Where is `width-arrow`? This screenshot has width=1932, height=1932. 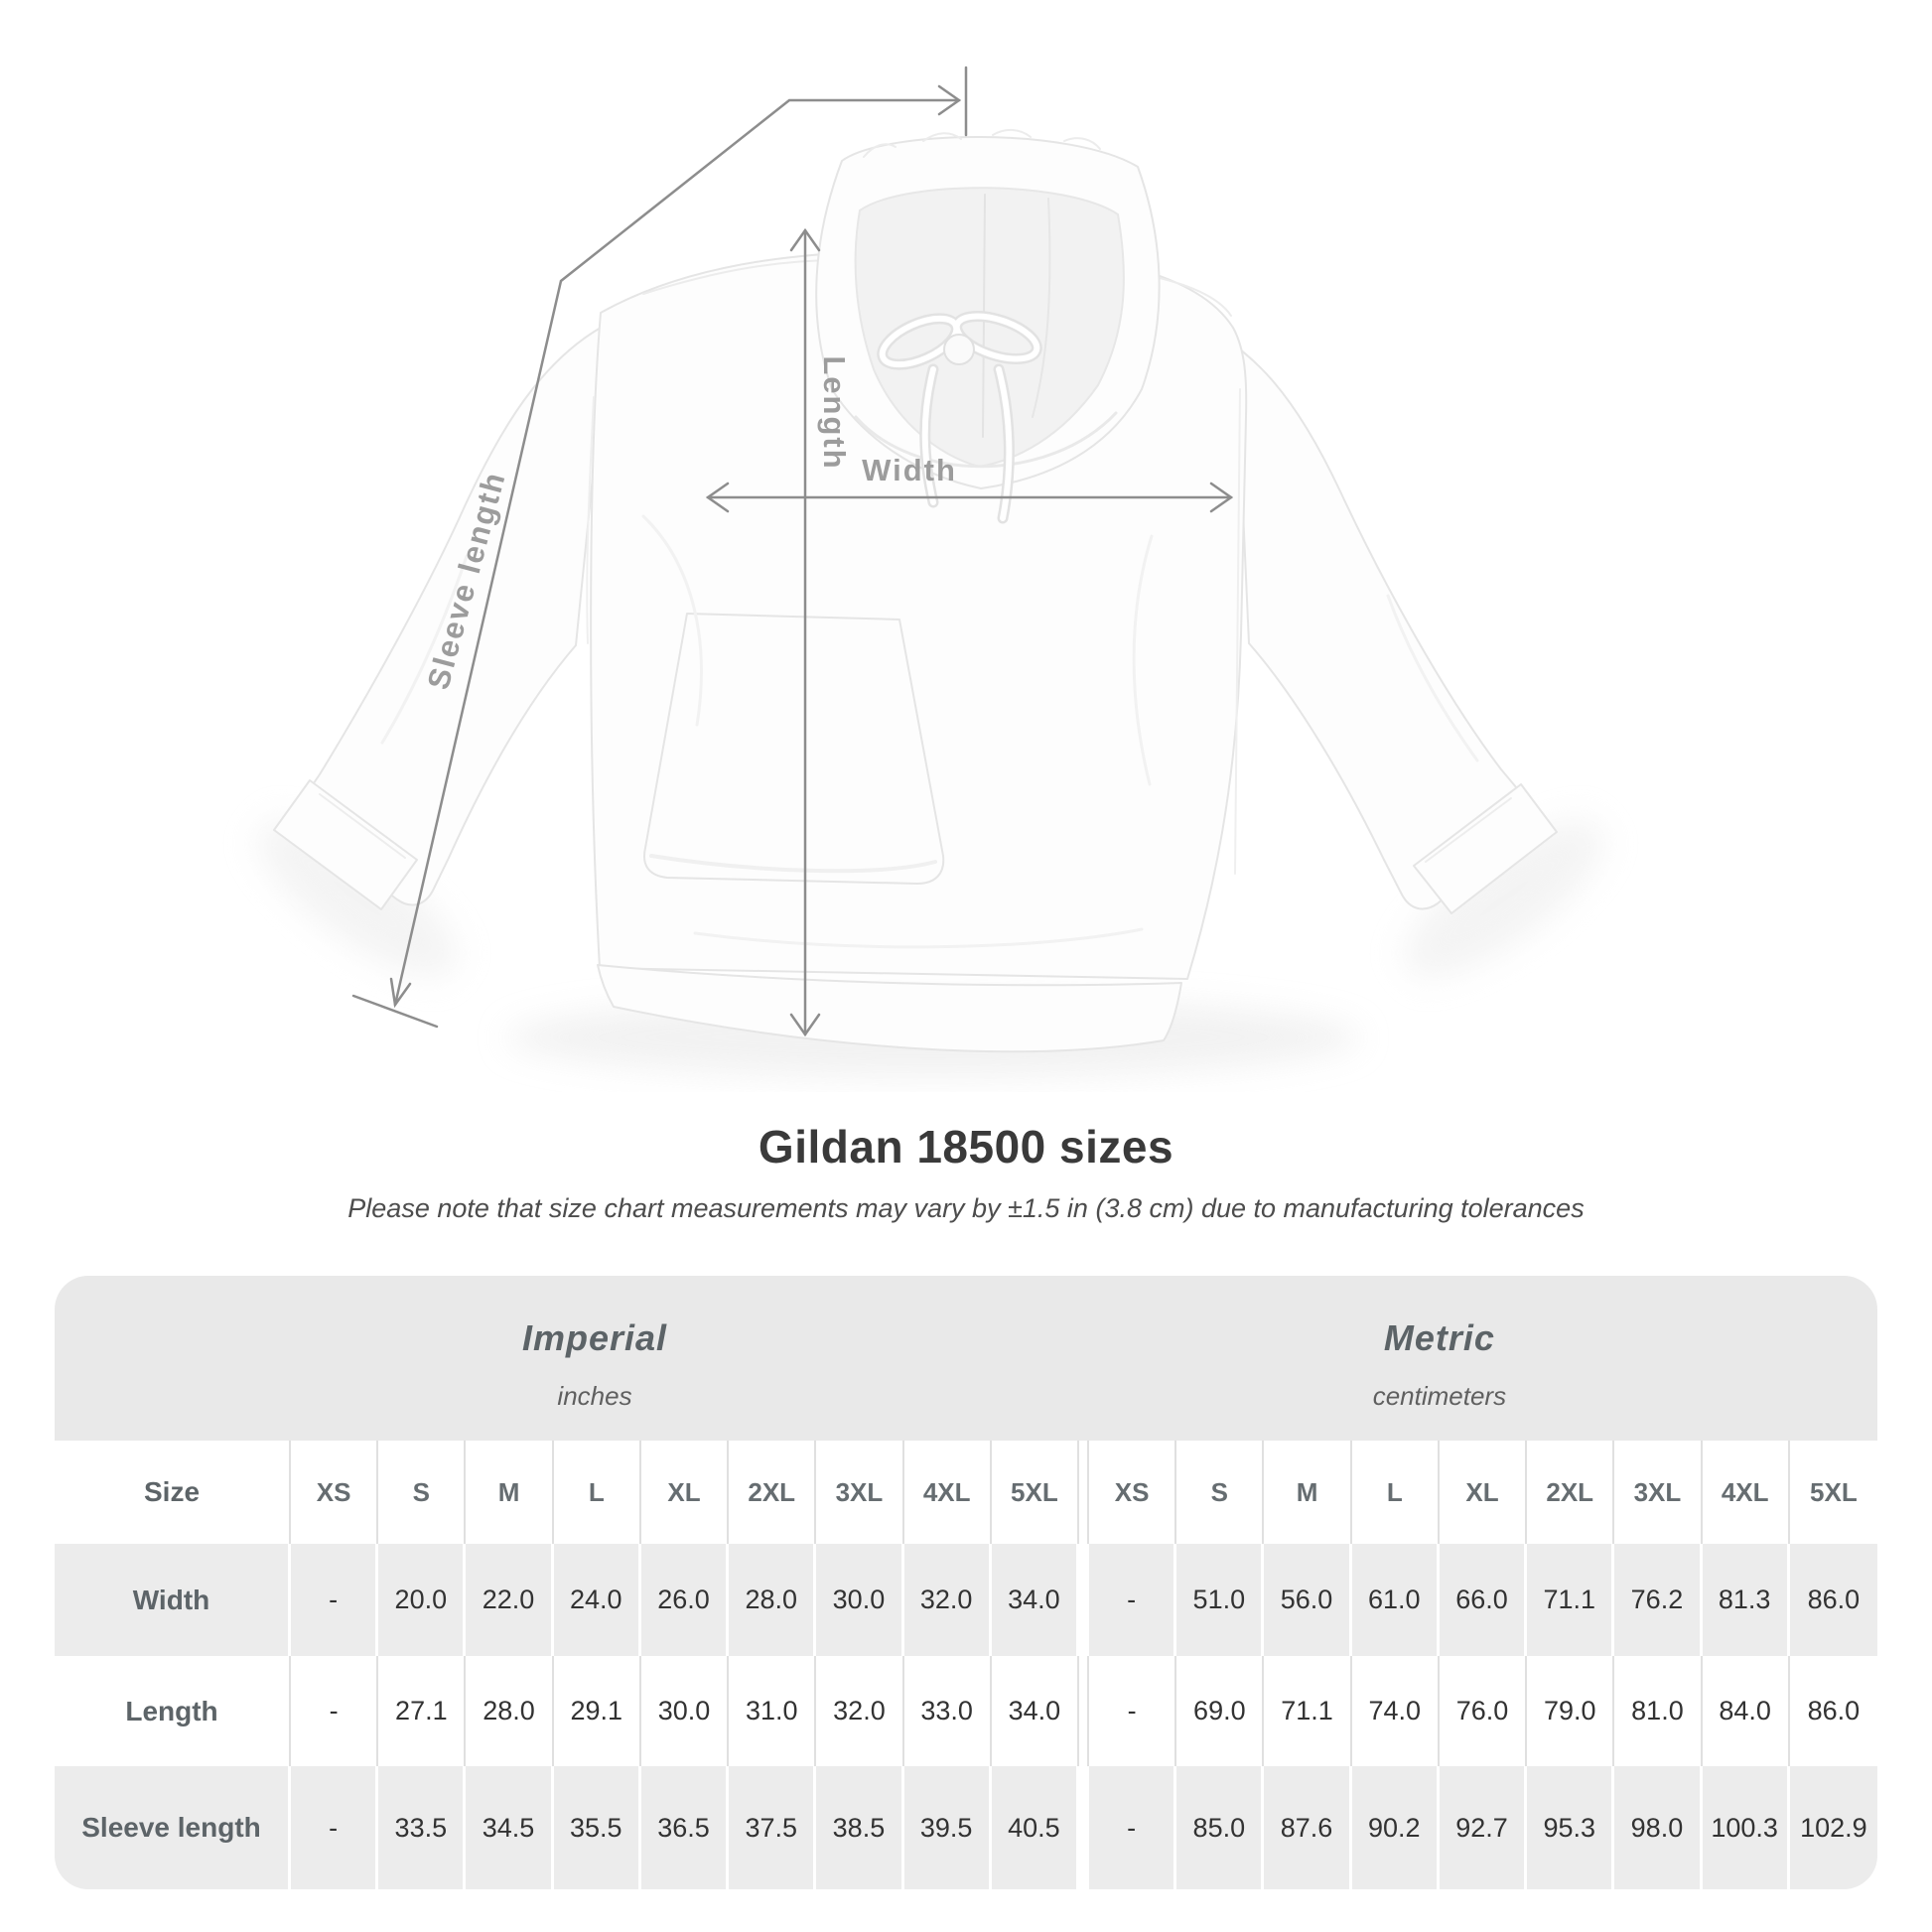 width-arrow is located at coordinates (970, 498).